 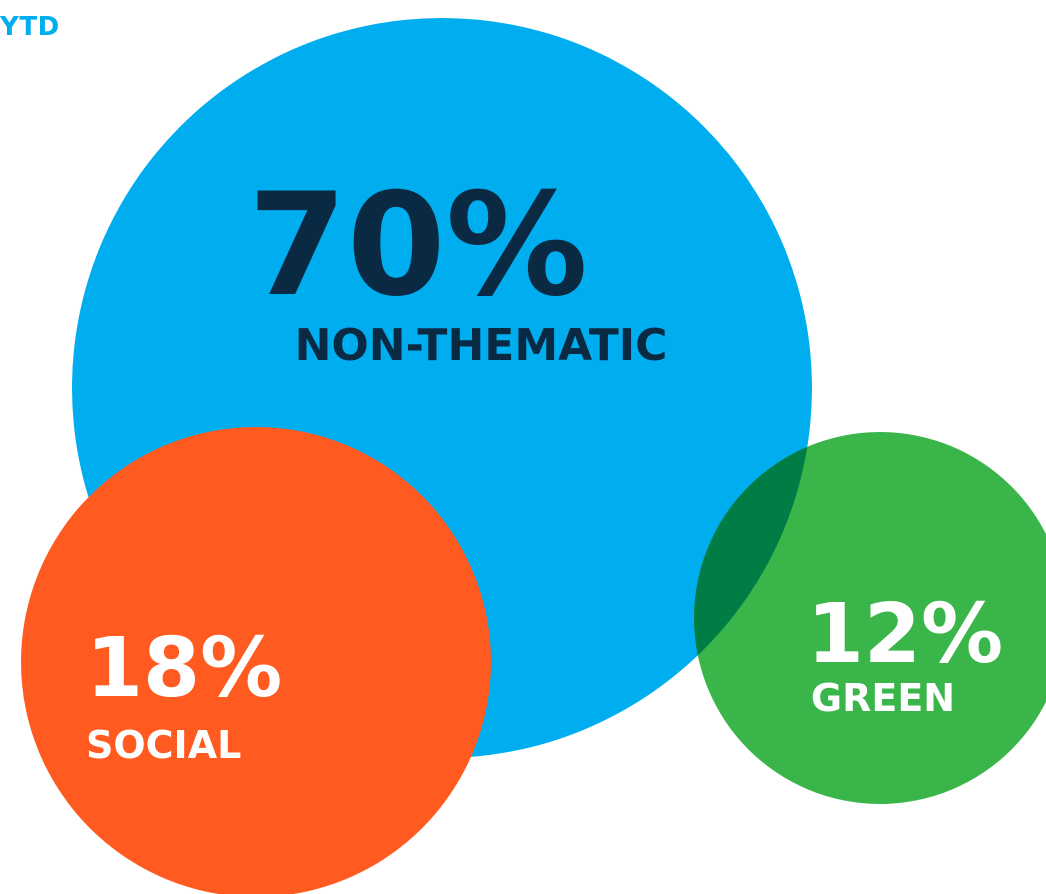 What do you see at coordinates (883, 698) in the screenshot?
I see `category-label-green: GREEN` at bounding box center [883, 698].